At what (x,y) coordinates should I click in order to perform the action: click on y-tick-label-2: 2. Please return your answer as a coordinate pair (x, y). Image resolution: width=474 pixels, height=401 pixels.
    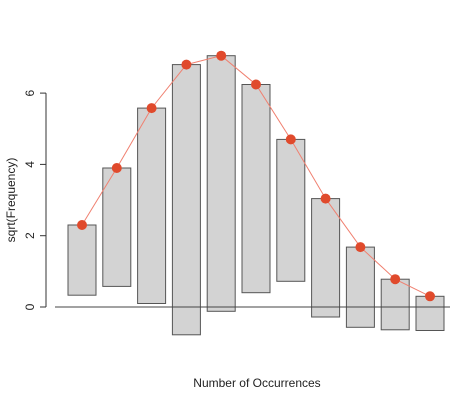
    Looking at the image, I should click on (30, 235).